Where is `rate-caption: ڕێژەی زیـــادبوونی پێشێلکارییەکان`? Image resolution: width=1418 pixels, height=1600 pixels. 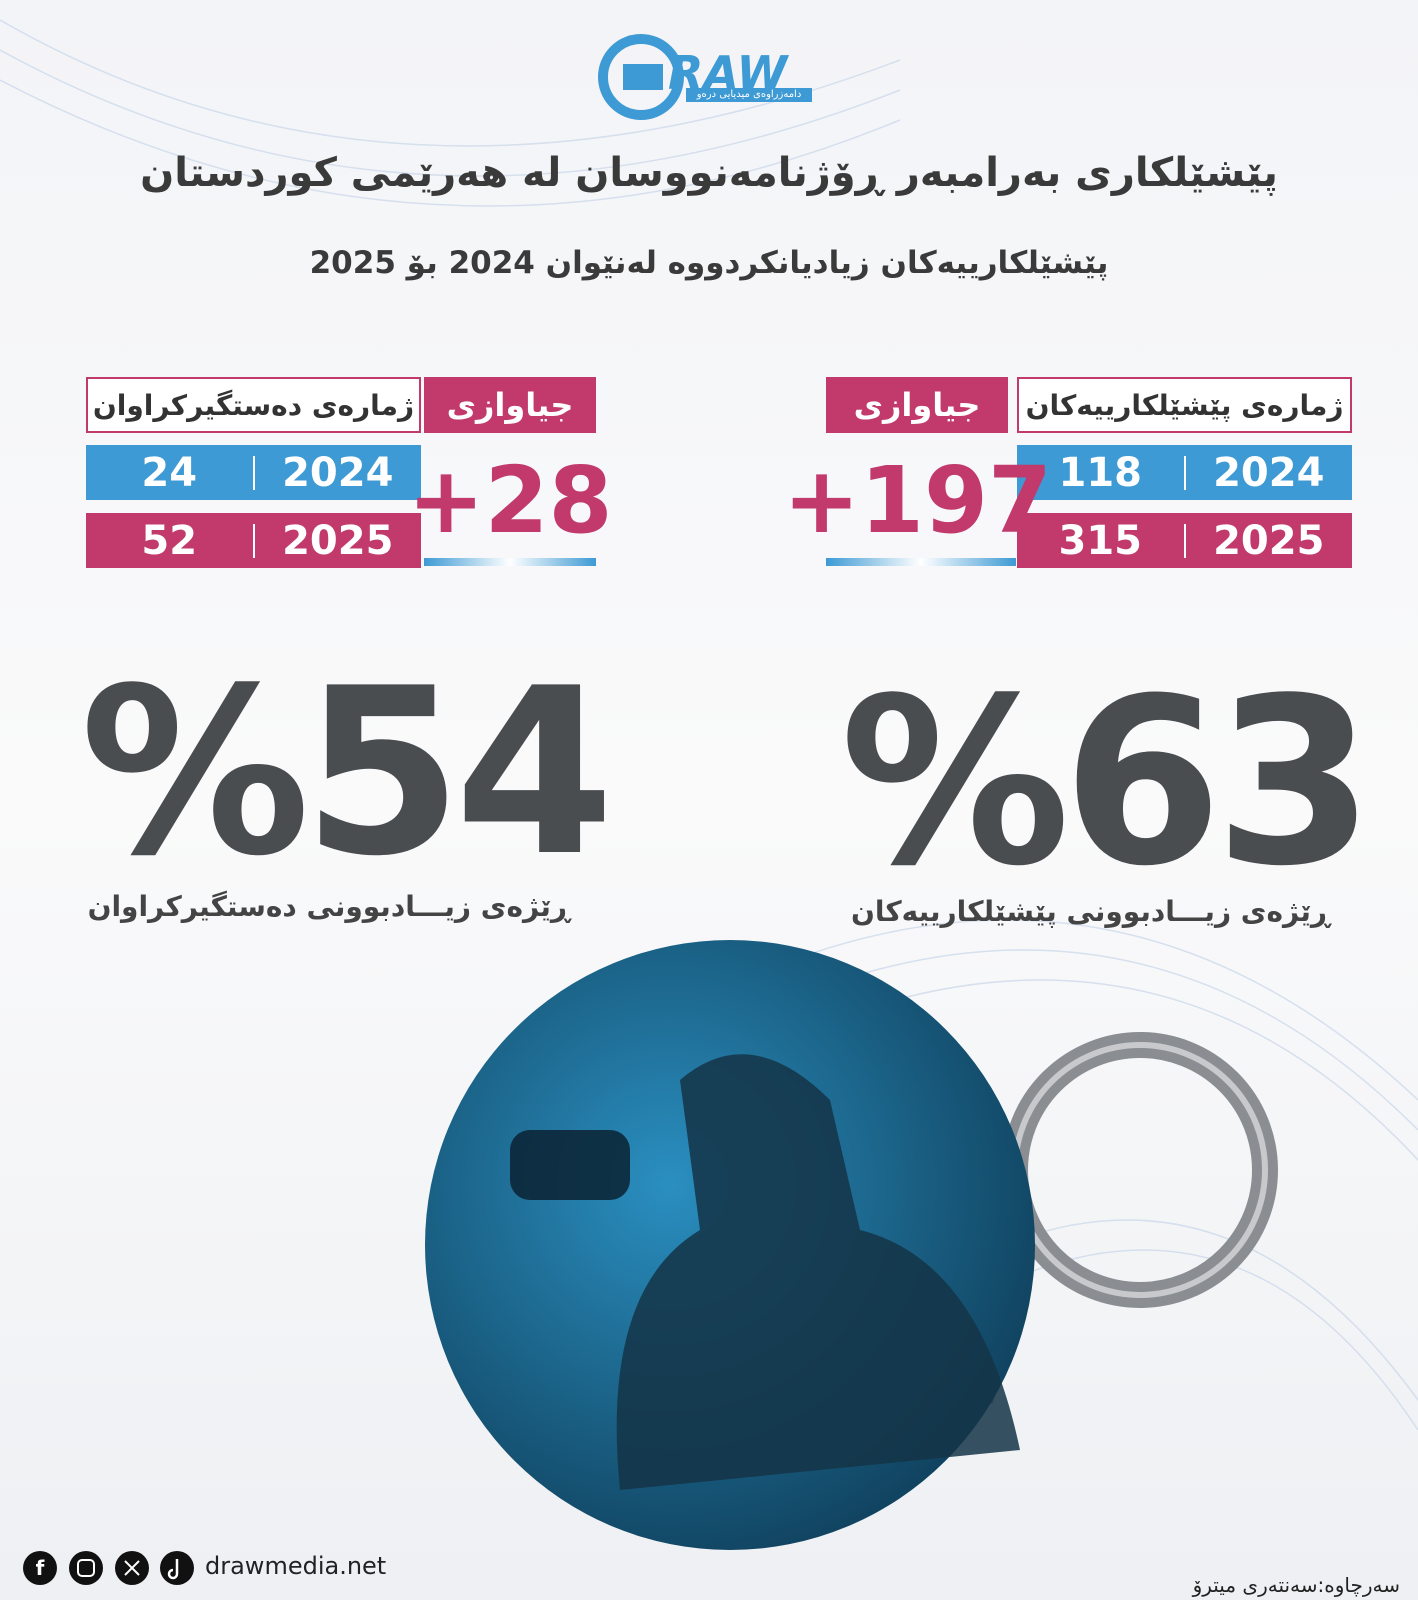
rate-caption: ڕێژەی زیـــادبوونی پێشێلکارییەکان is located at coordinates (1090, 911).